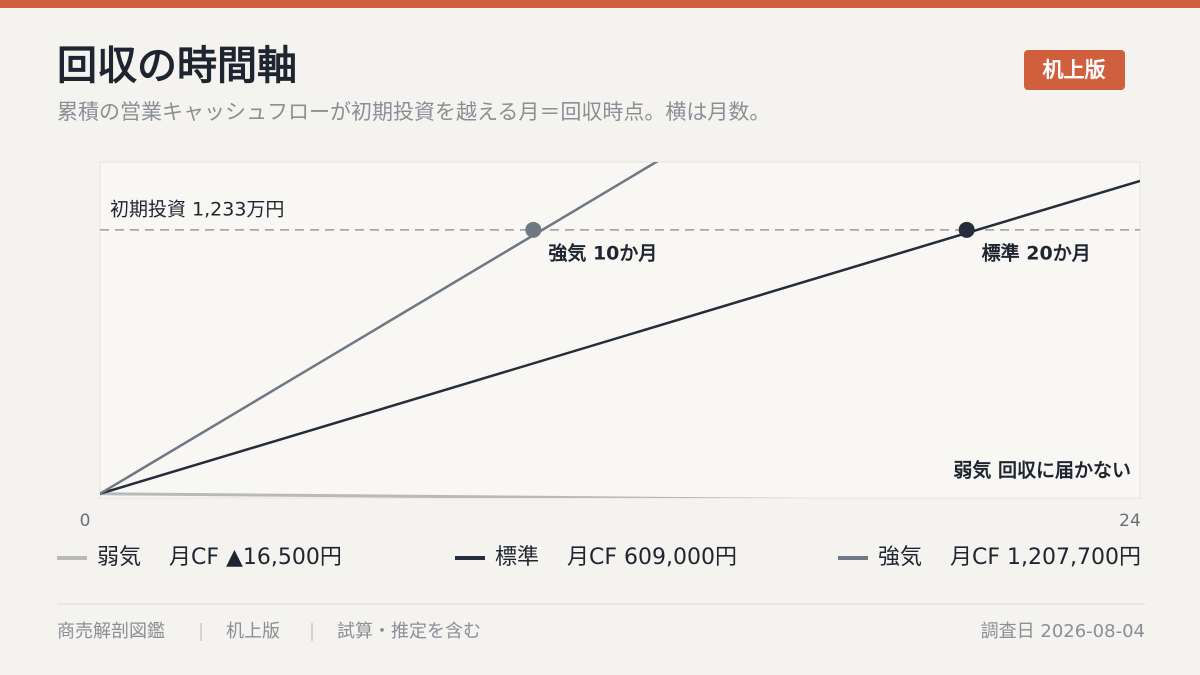 The image size is (1200, 675). Describe the element at coordinates (111, 631) in the screenshot. I see `footer-item: 商売解剖図鑑` at that location.